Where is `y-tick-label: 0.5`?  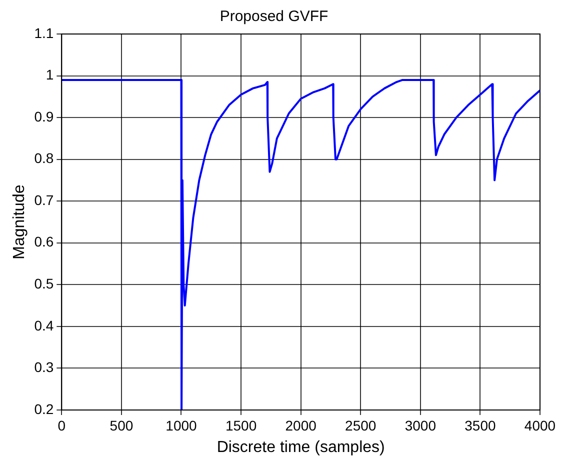 y-tick-label: 0.5 is located at coordinates (44, 284).